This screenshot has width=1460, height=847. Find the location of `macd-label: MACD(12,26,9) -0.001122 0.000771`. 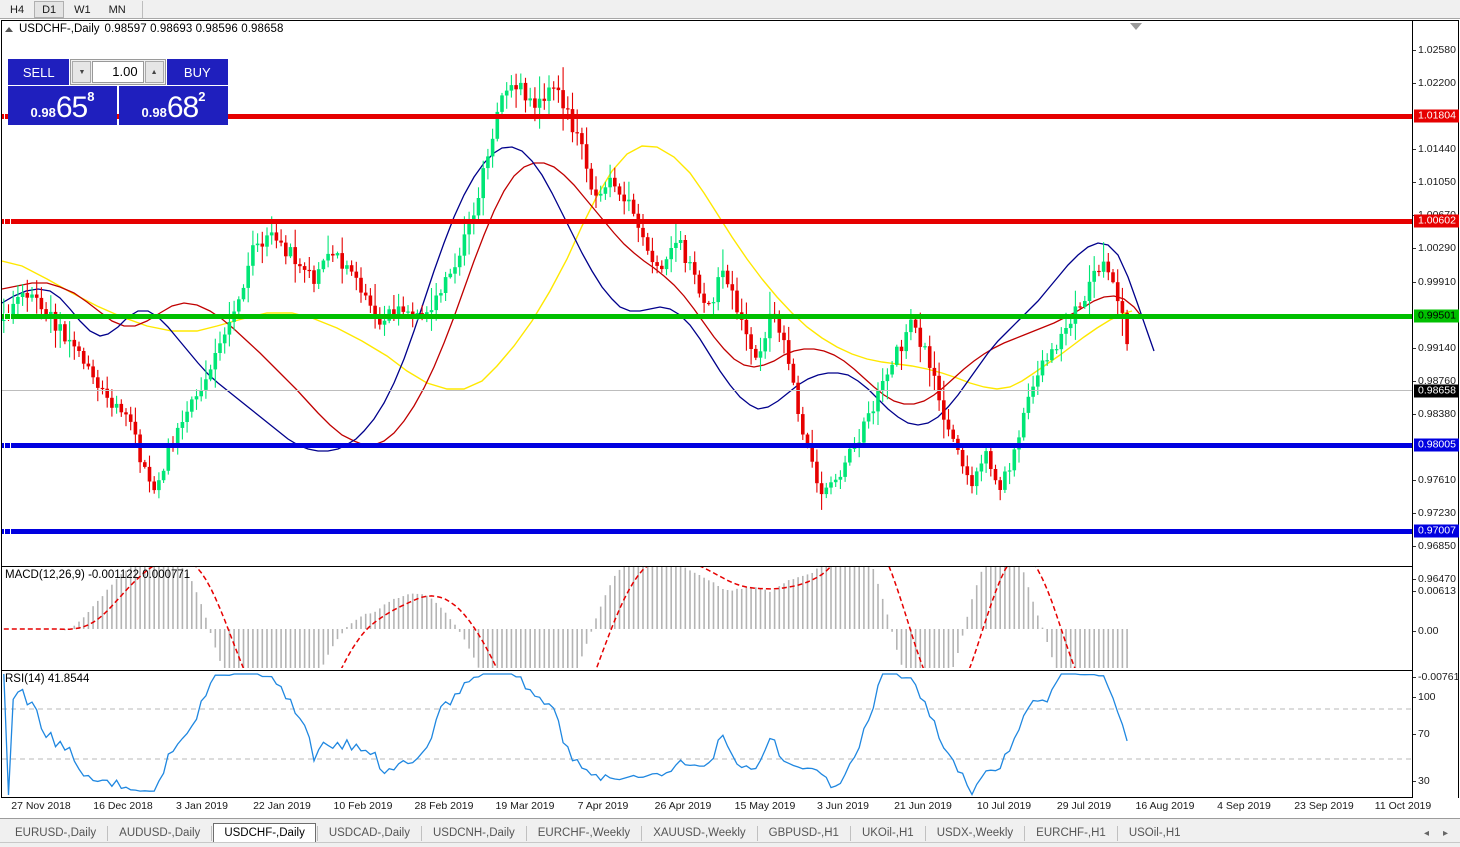

macd-label: MACD(12,26,9) -0.001122 0.000771 is located at coordinates (98, 575).